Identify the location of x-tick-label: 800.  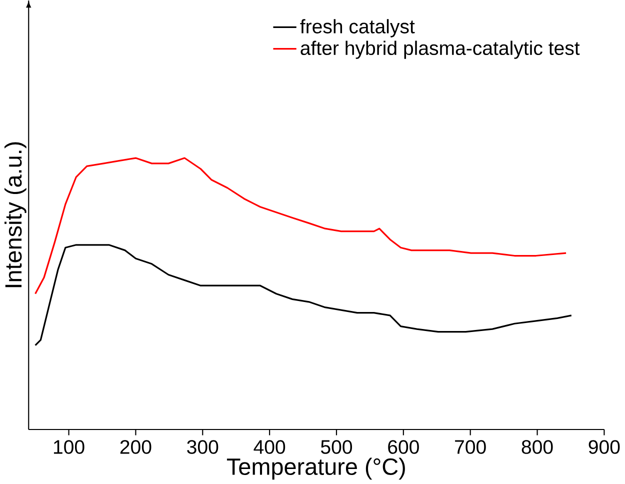
(537, 447).